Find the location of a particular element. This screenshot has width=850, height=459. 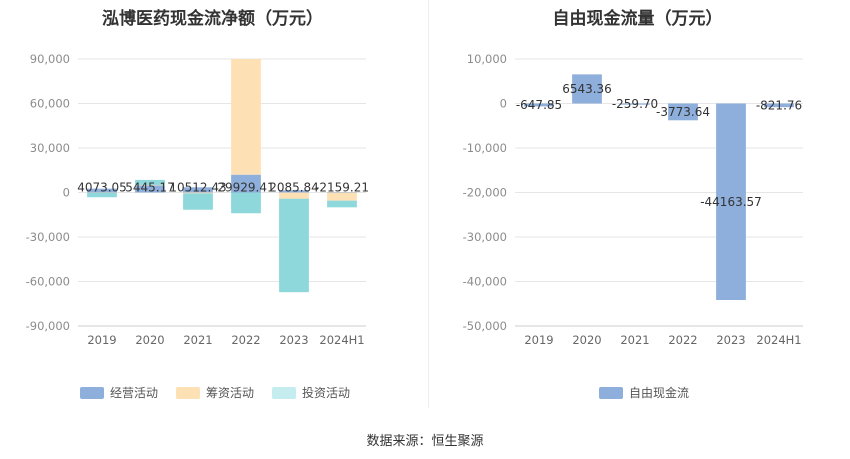

chart1-bar-筹资活动-2023 is located at coordinates (294, 195).